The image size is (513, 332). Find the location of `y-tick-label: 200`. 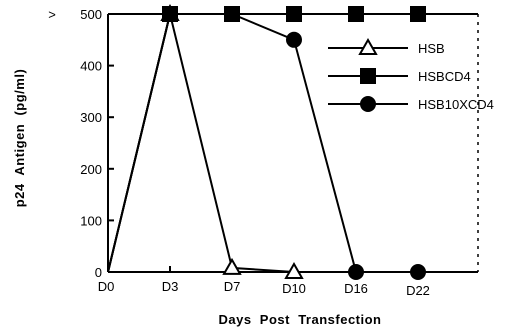

y-tick-label: 200 is located at coordinates (91, 169).